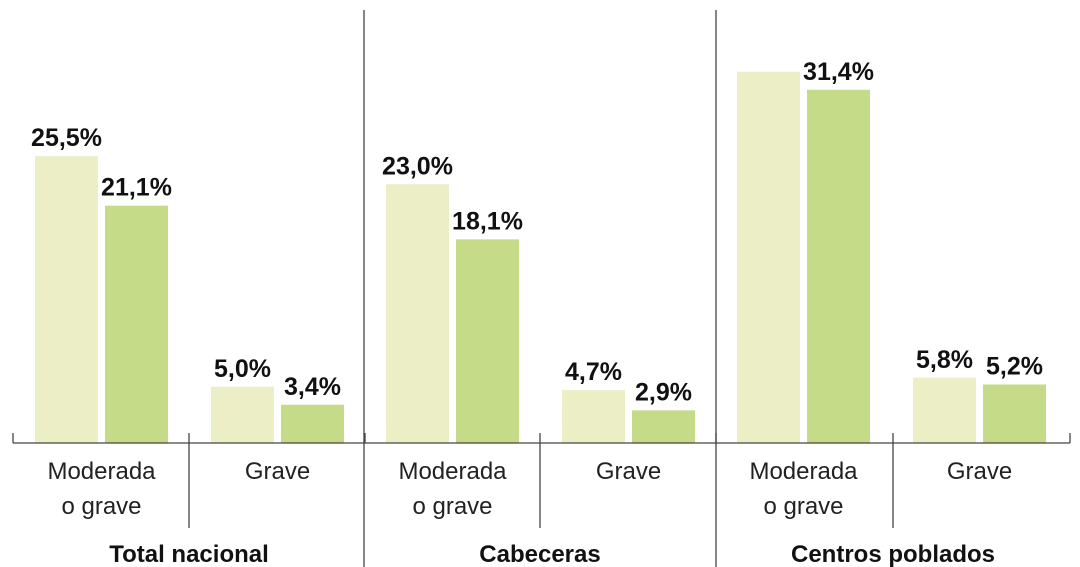  What do you see at coordinates (189, 554) in the screenshot?
I see `group-label: Total nacional` at bounding box center [189, 554].